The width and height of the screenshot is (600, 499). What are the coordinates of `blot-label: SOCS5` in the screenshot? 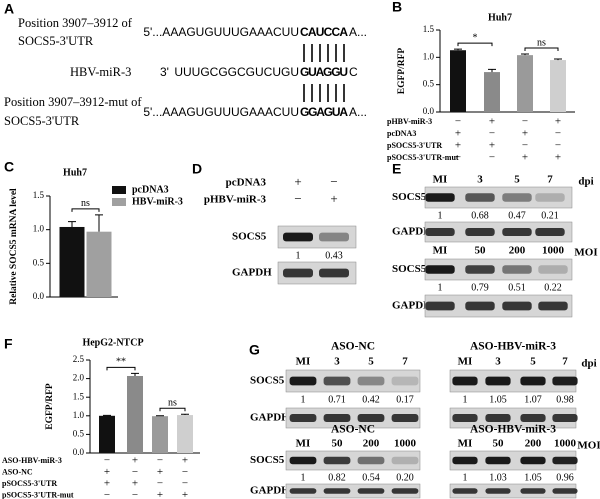 It's located at (249, 237).